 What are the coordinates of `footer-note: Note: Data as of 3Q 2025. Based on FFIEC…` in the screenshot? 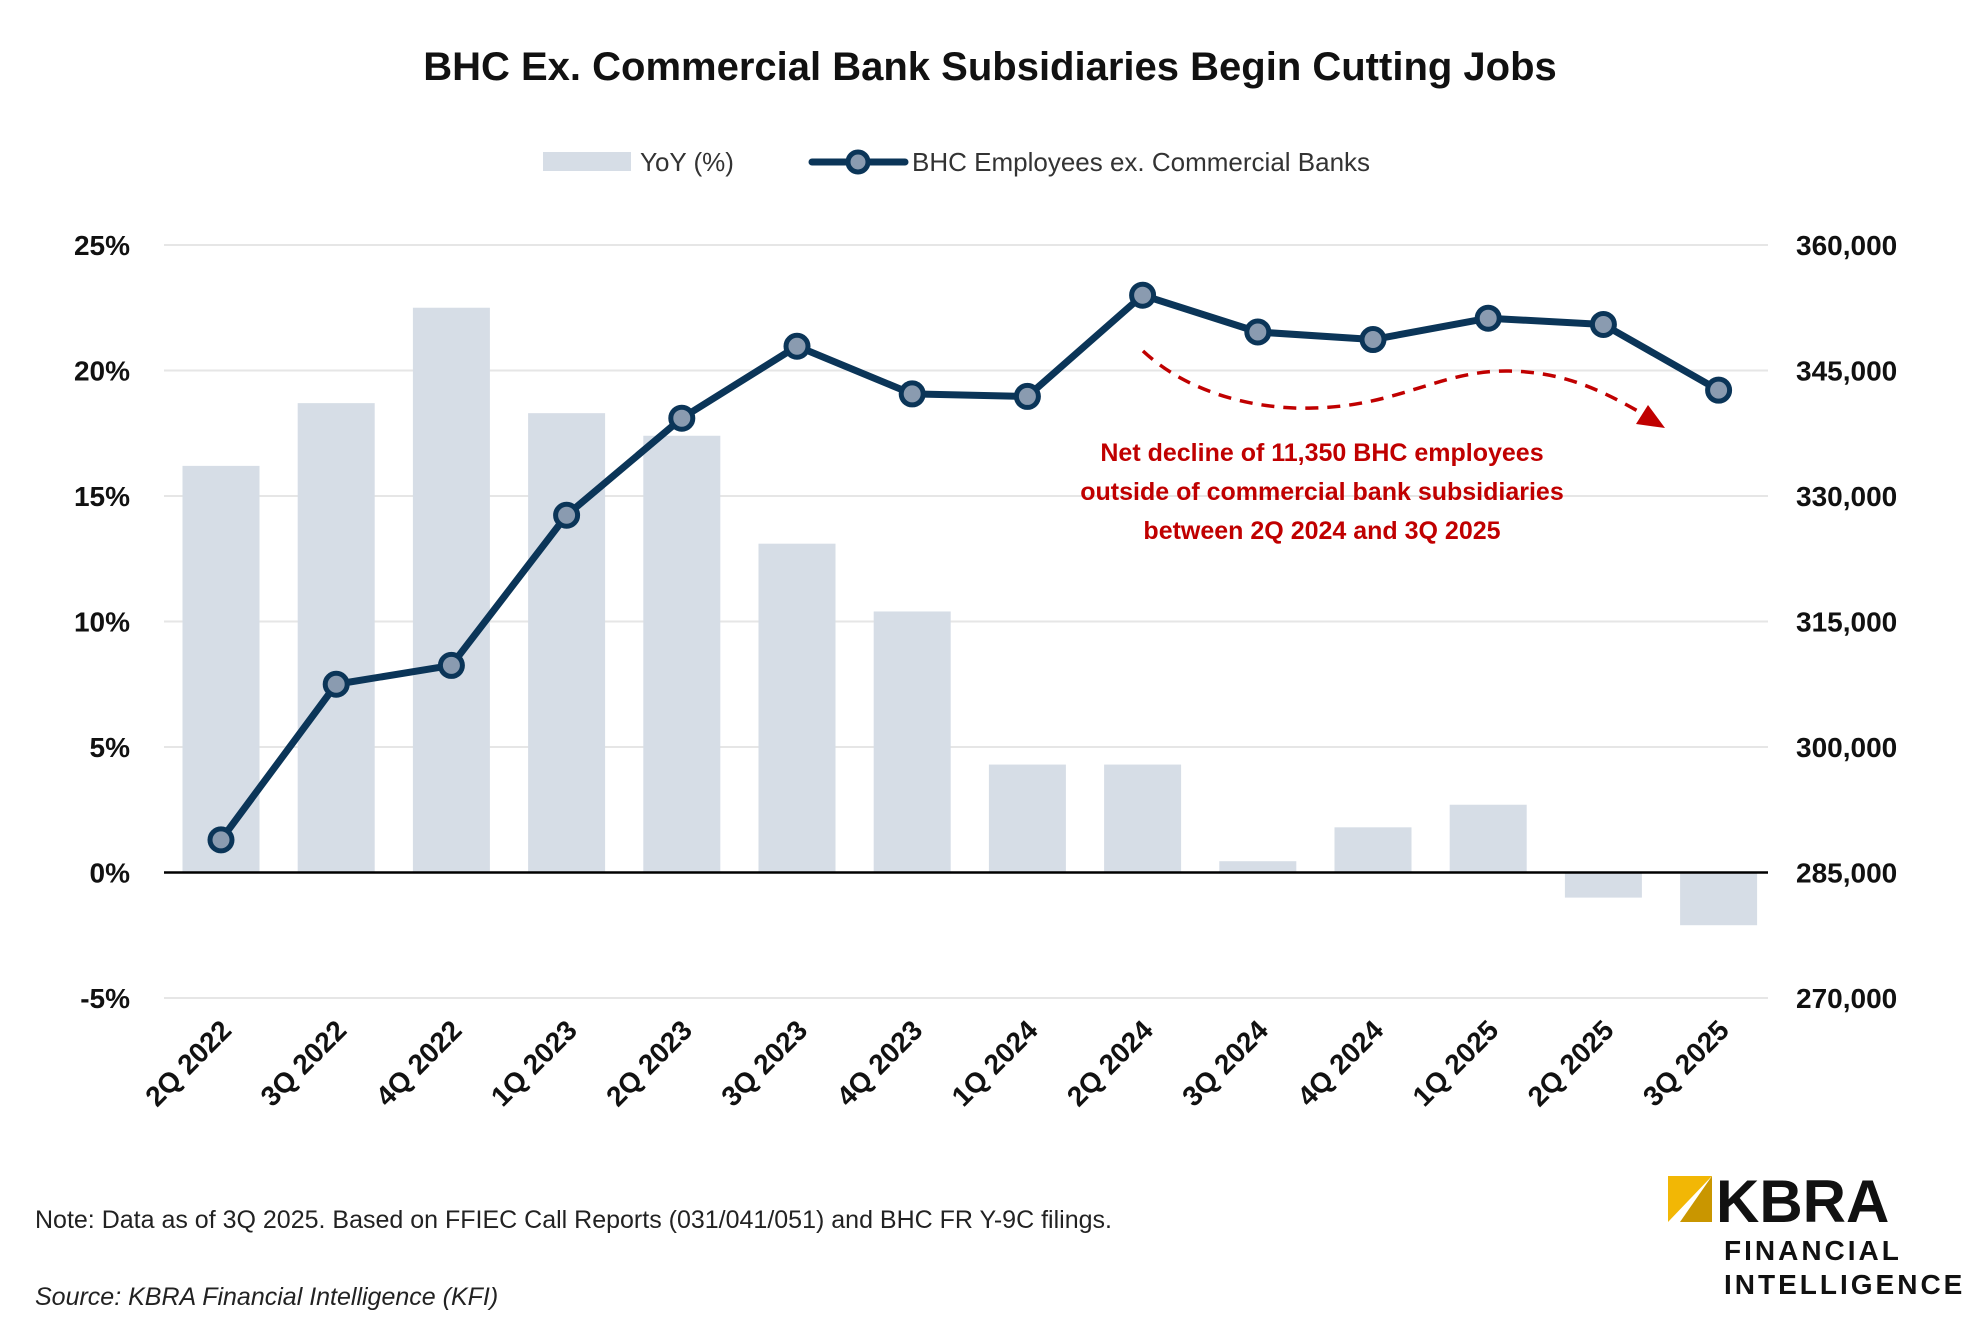 It's located at (573, 1220).